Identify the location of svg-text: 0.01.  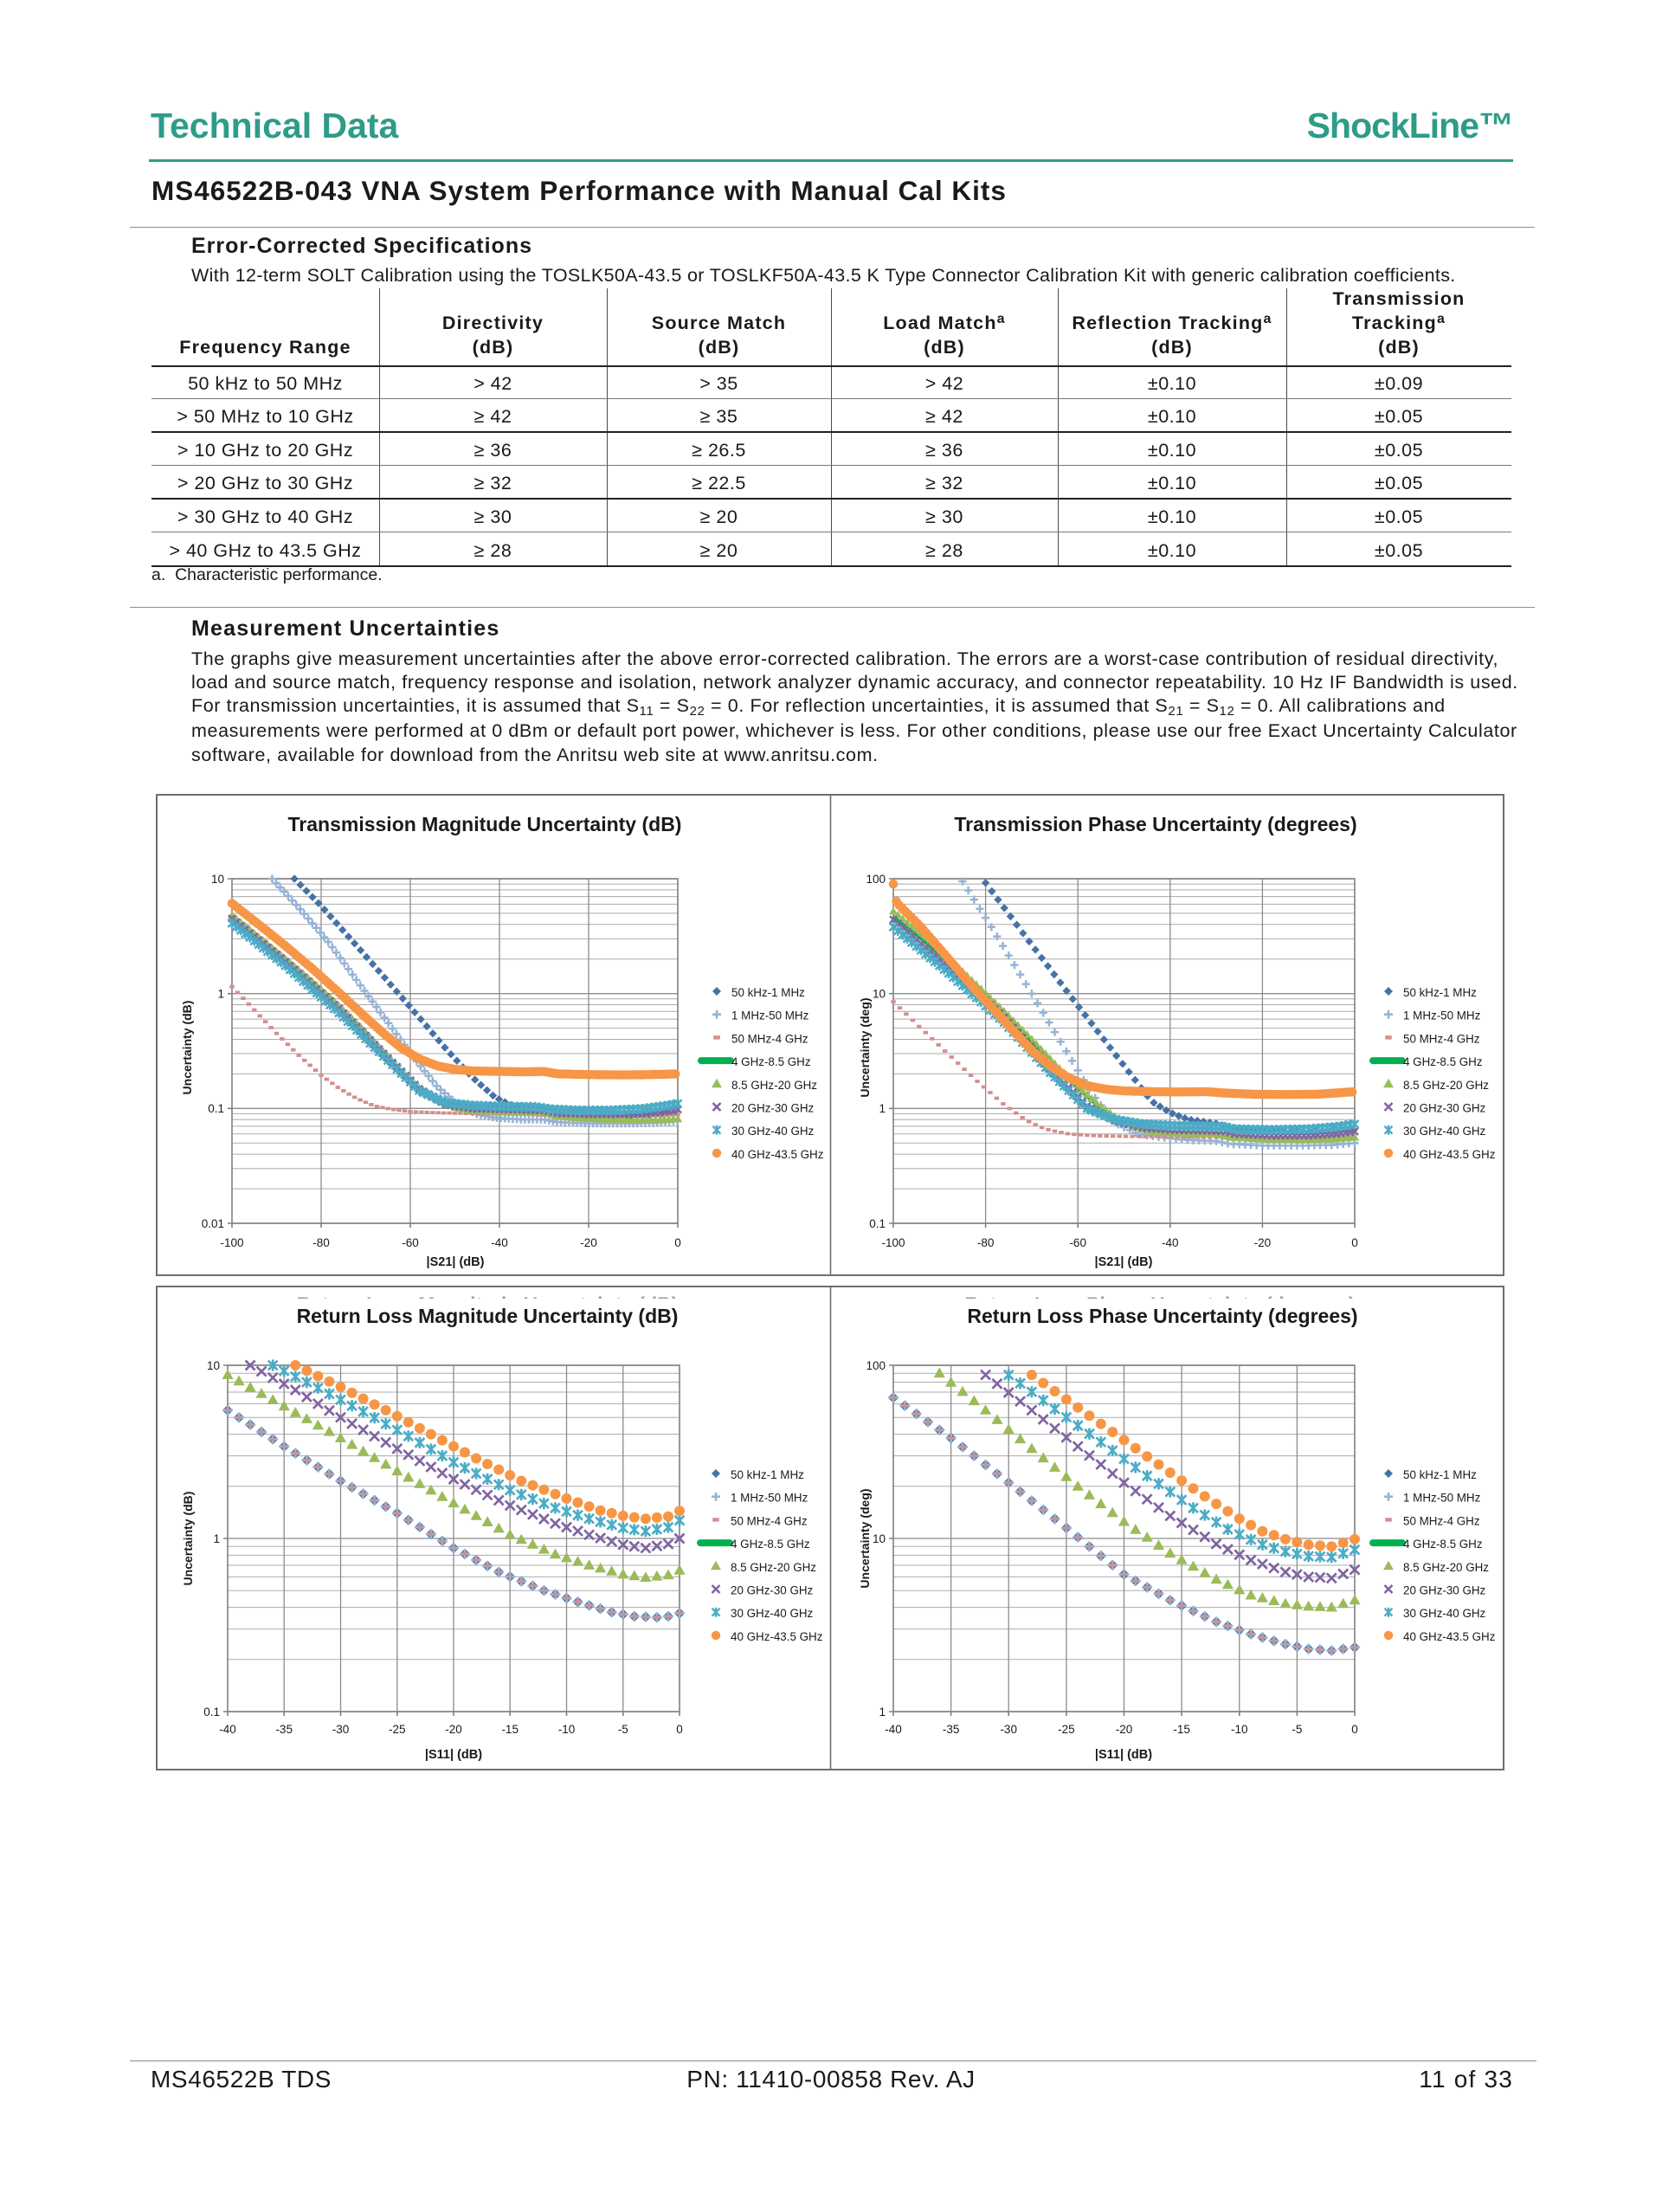
(213, 1223).